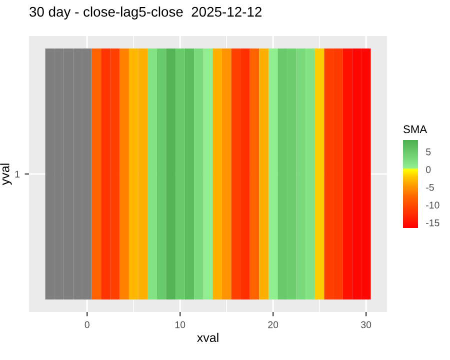 The height and width of the screenshot is (360, 450). I want to click on x-tick-label: 30, so click(366, 324).